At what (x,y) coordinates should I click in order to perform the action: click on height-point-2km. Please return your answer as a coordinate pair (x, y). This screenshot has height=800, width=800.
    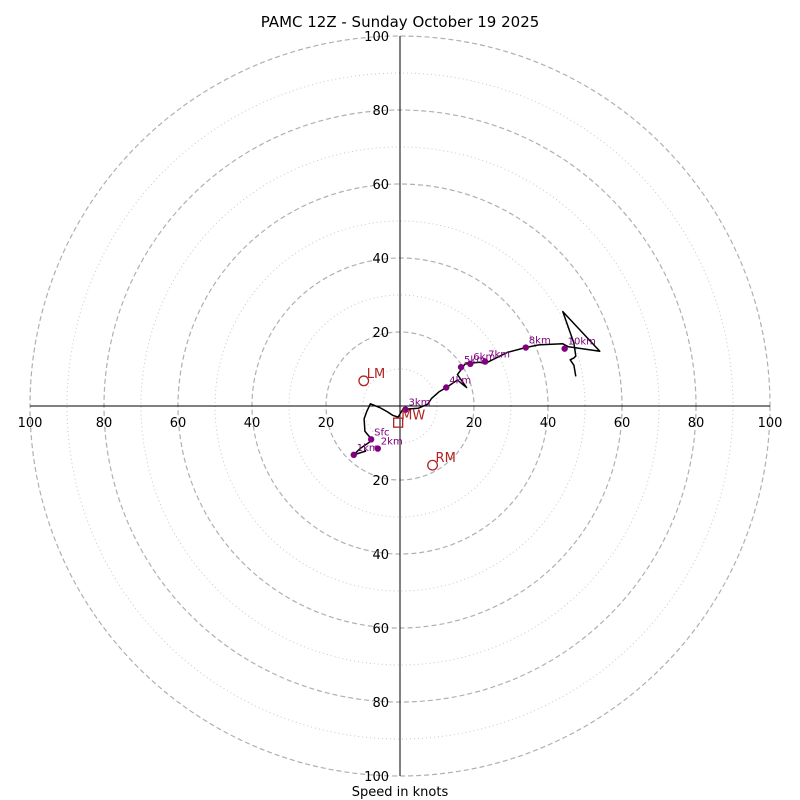
    Looking at the image, I should click on (377, 448).